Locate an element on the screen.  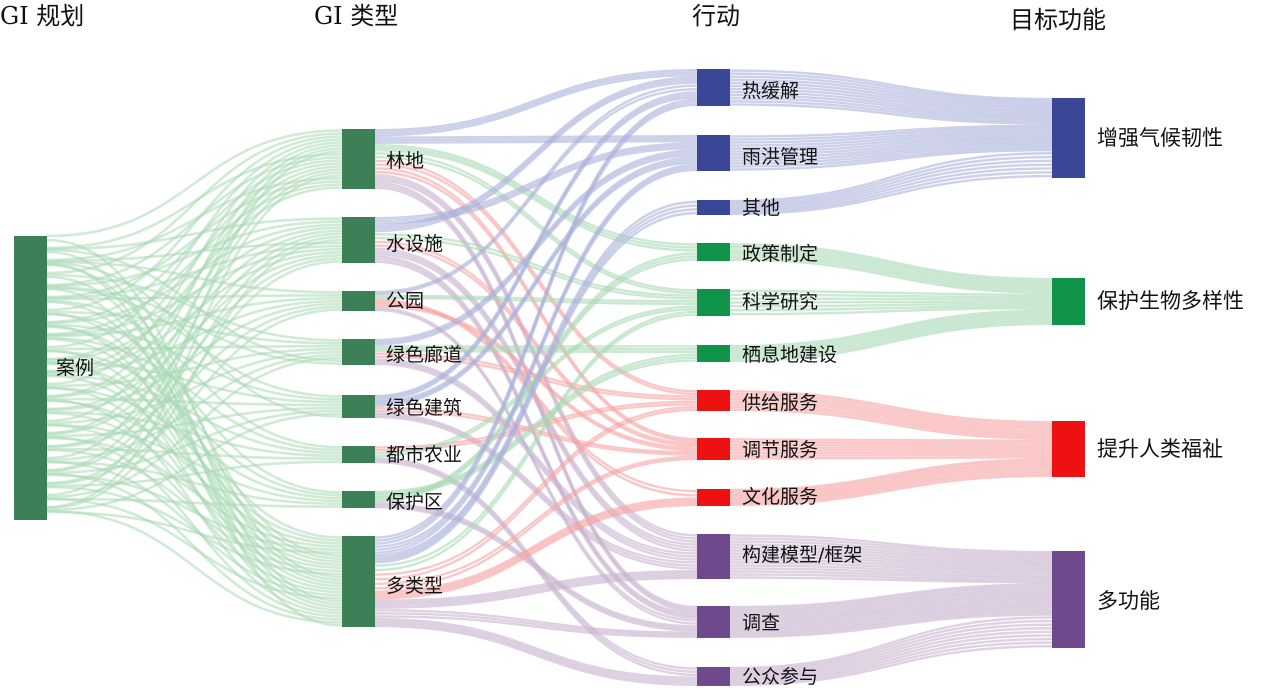
column-title-action: 行动 is located at coordinates (716, 16).